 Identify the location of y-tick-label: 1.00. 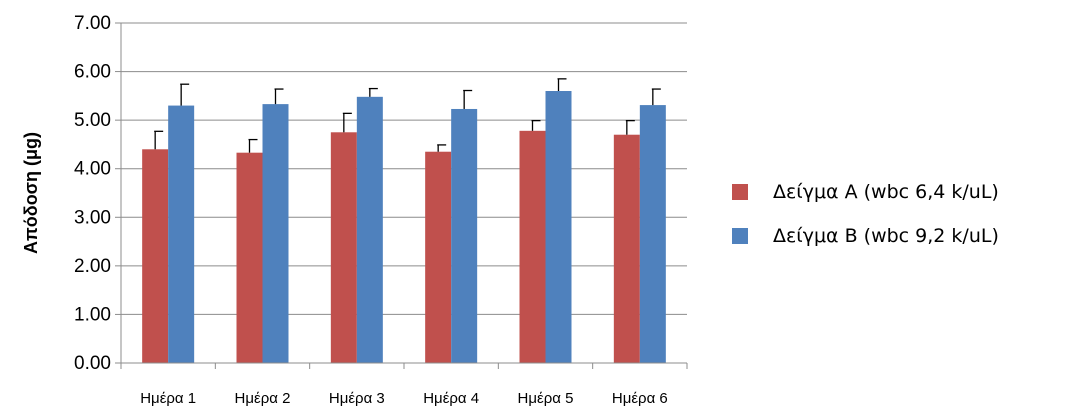
(92, 314).